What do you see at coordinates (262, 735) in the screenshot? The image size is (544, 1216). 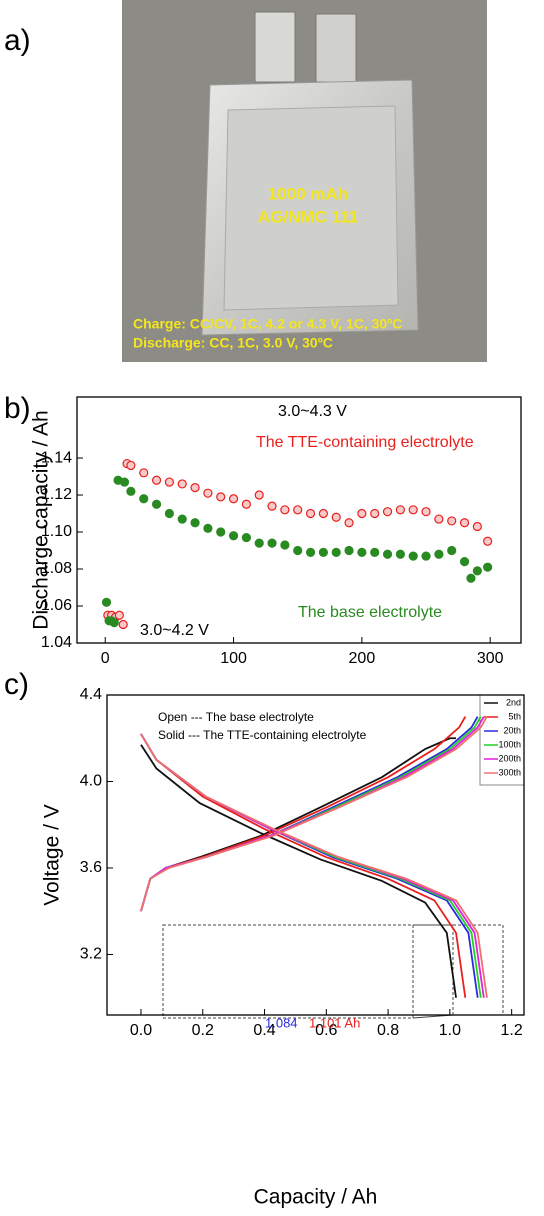 I see `annotation: Solid --- The TTE-containing electrolyte` at bounding box center [262, 735].